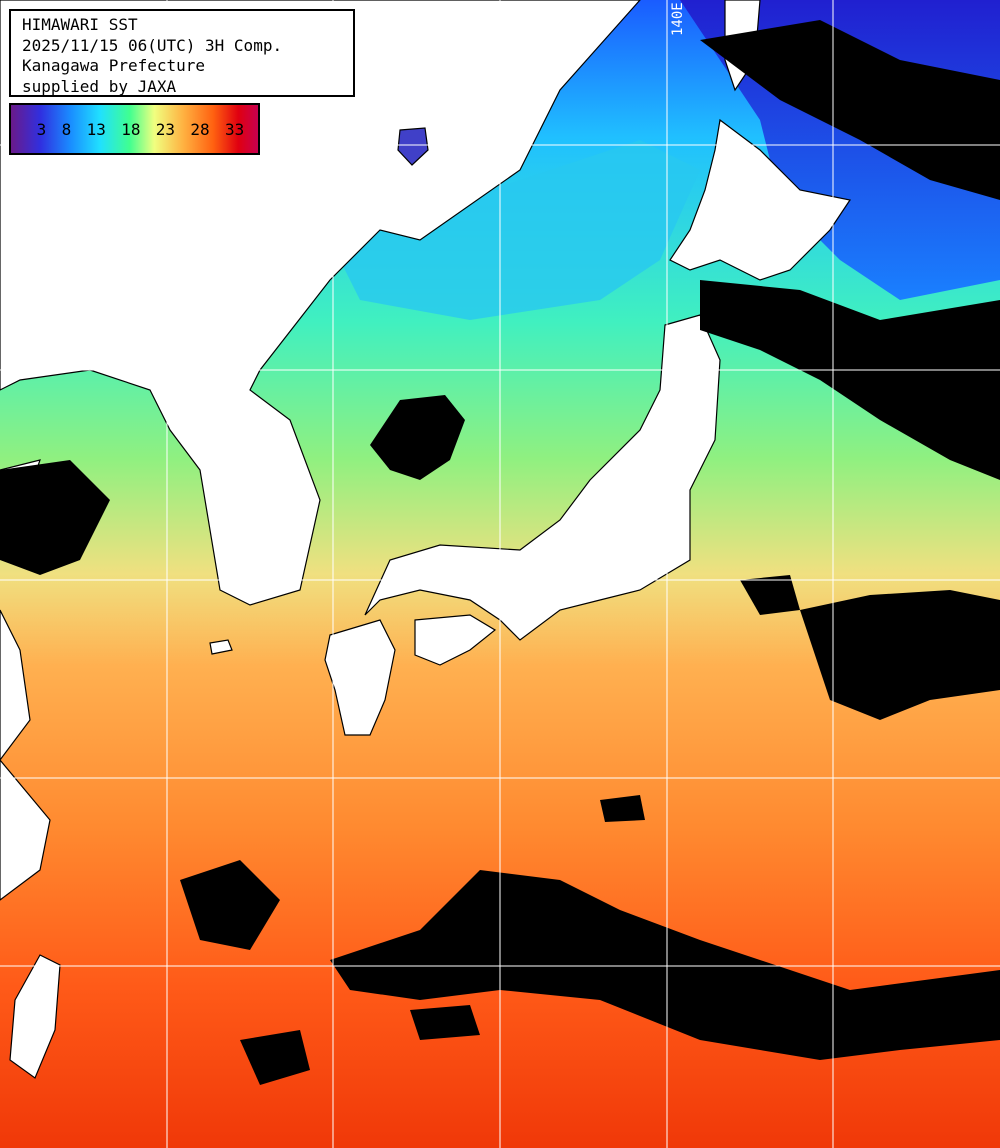 This screenshot has width=1000, height=1148. I want to click on china-coast-south, so click(25, 830).